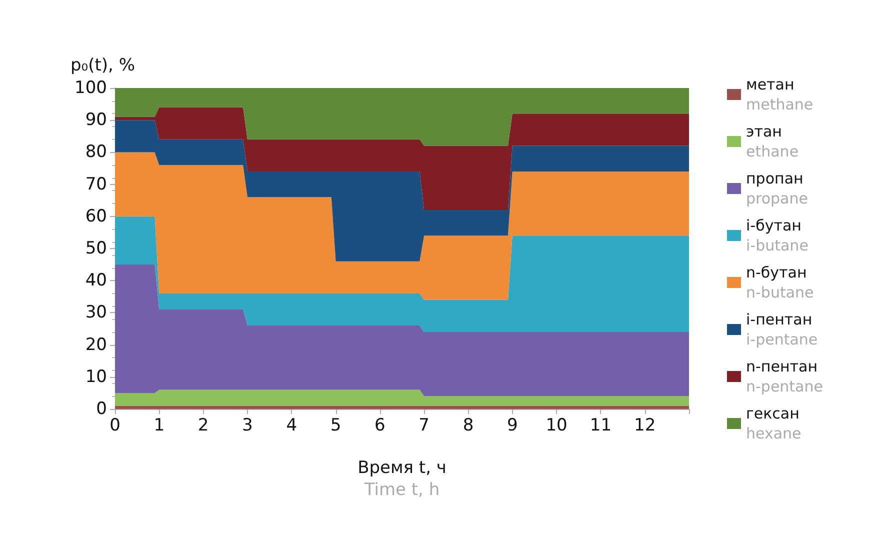  Describe the element at coordinates (96, 216) in the screenshot. I see `y-tick-label: 60` at that location.